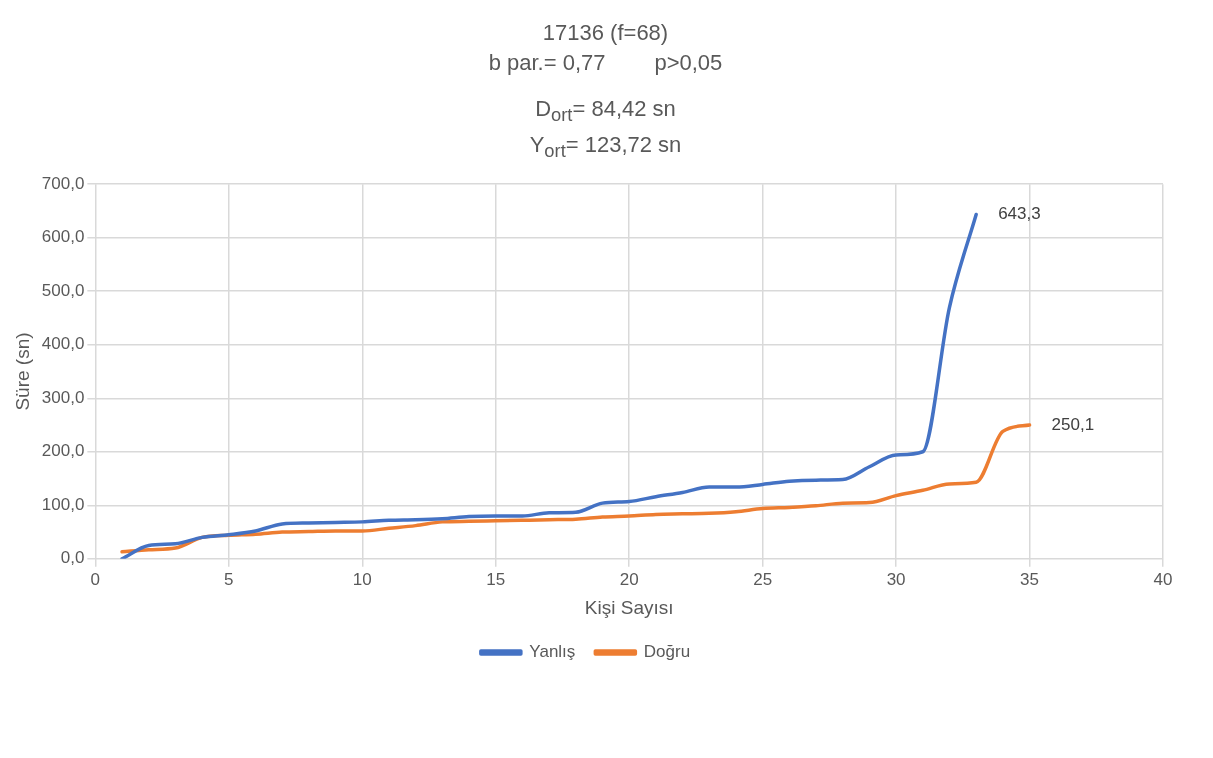 The height and width of the screenshot is (758, 1213). What do you see at coordinates (605, 111) in the screenshot?
I see `text: D$_{ort}$= 84,42 sn` at bounding box center [605, 111].